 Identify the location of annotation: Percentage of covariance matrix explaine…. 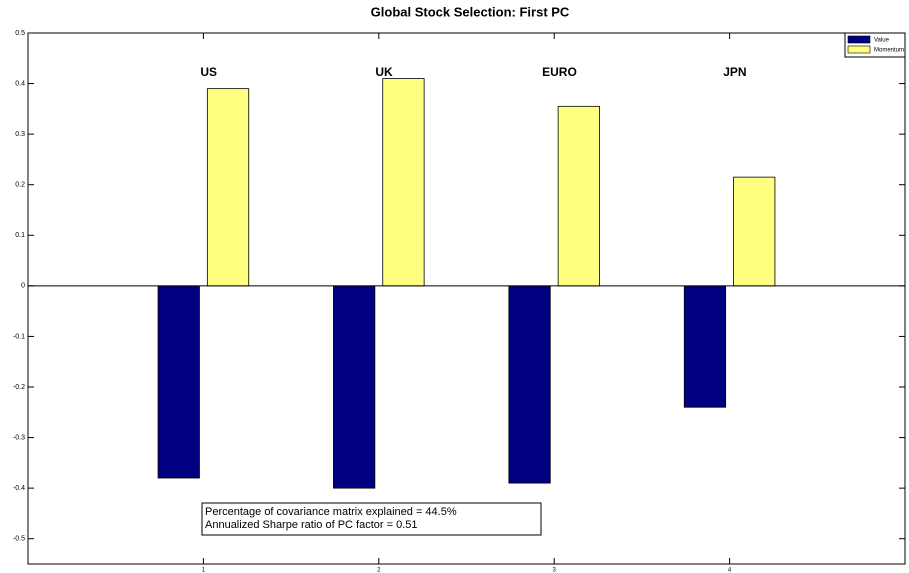
(331, 512).